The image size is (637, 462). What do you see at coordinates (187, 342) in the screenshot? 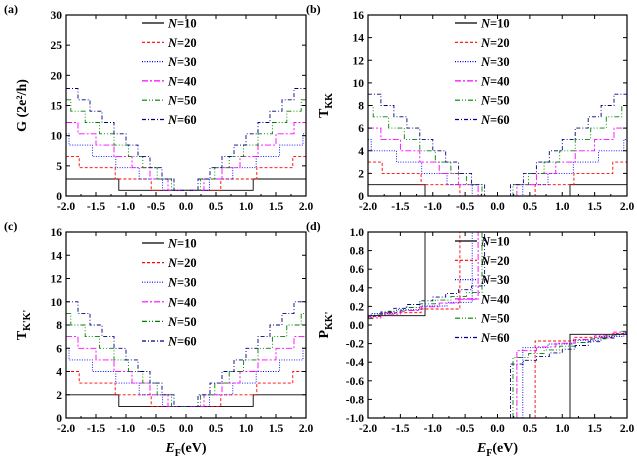
I see `legend-value: =60` at bounding box center [187, 342].